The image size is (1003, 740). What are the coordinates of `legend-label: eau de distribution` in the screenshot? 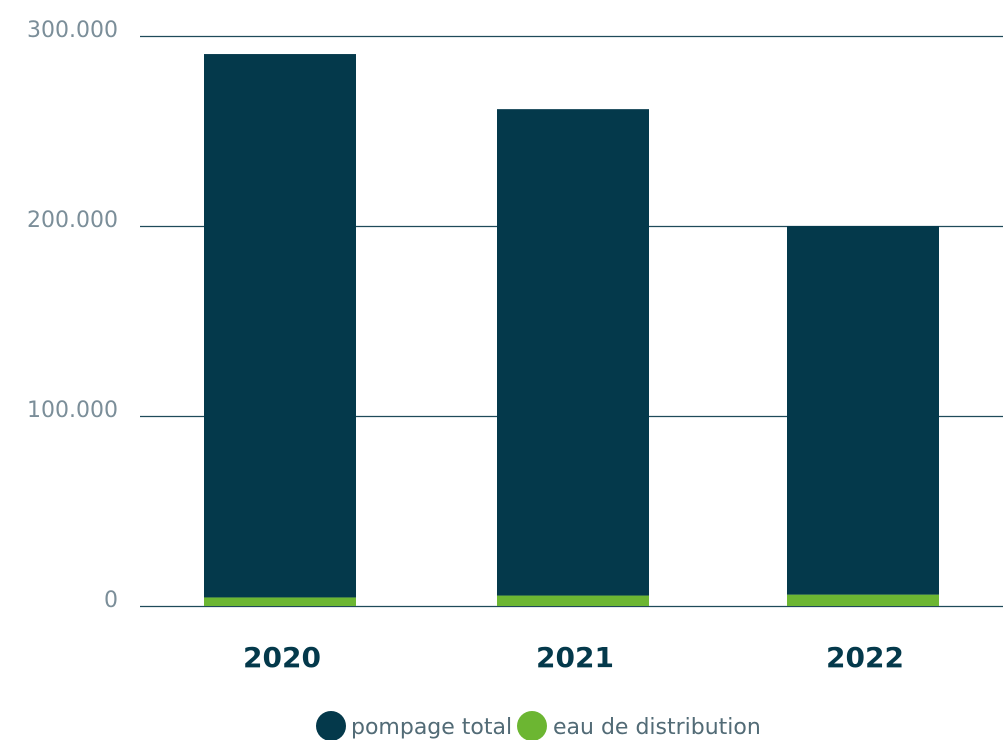 It's located at (657, 727).